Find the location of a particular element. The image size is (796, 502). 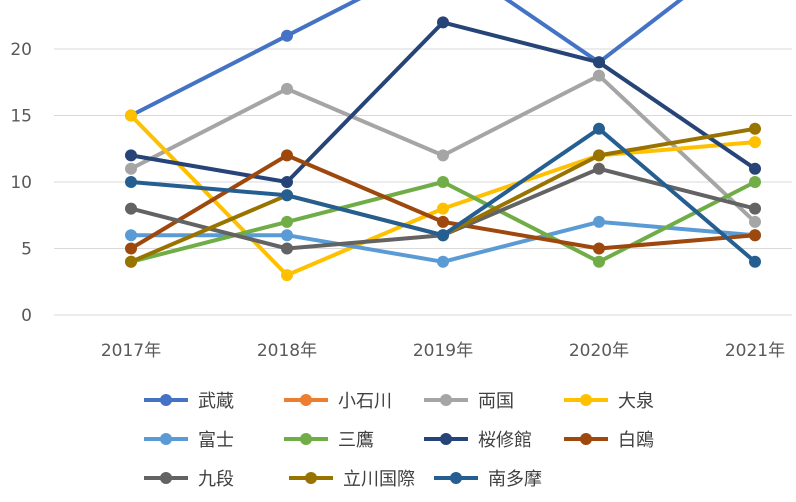

legend-row: 九段 立川国際 南多摩 is located at coordinates (420, 477).